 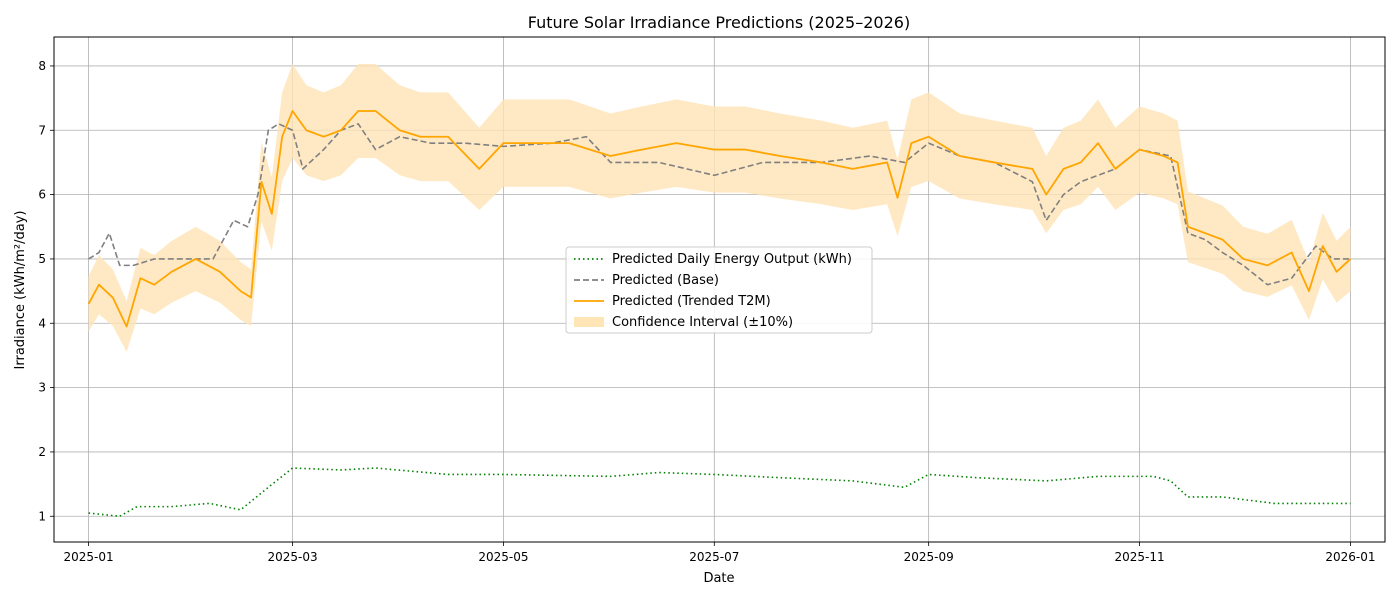 I want to click on y-tick-label: 3, so click(x=42, y=388).